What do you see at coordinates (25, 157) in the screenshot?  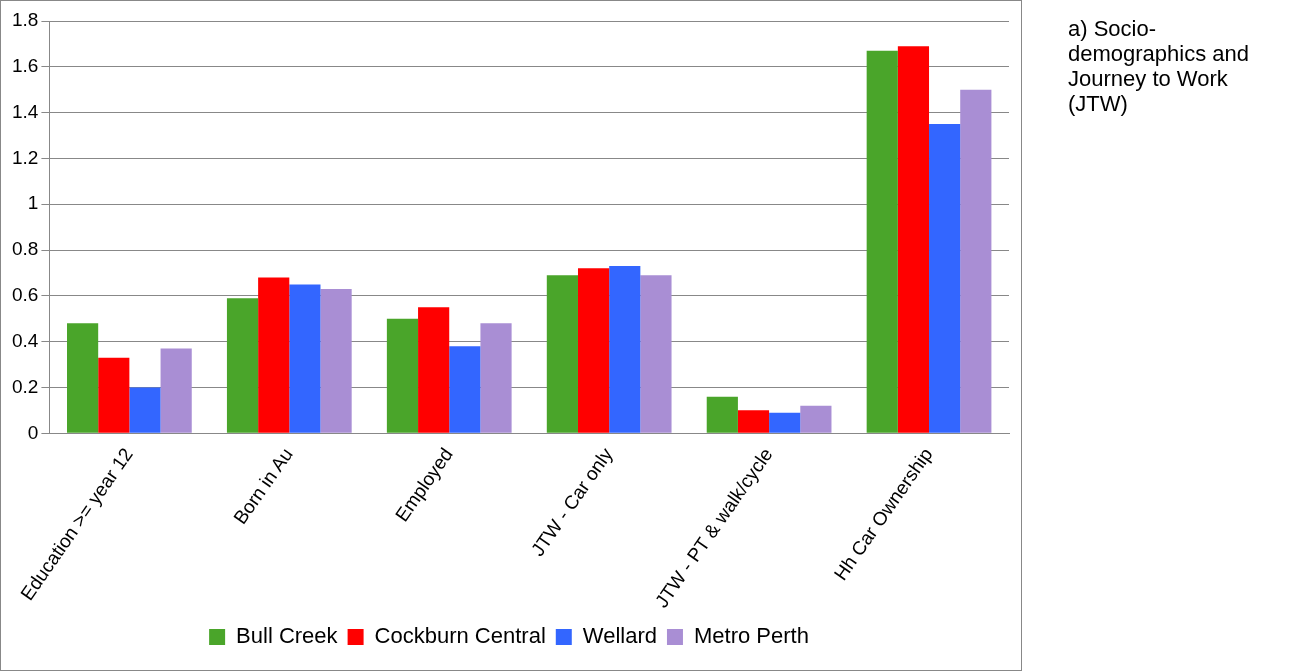 I see `y-tick-label: 1.2` at bounding box center [25, 157].